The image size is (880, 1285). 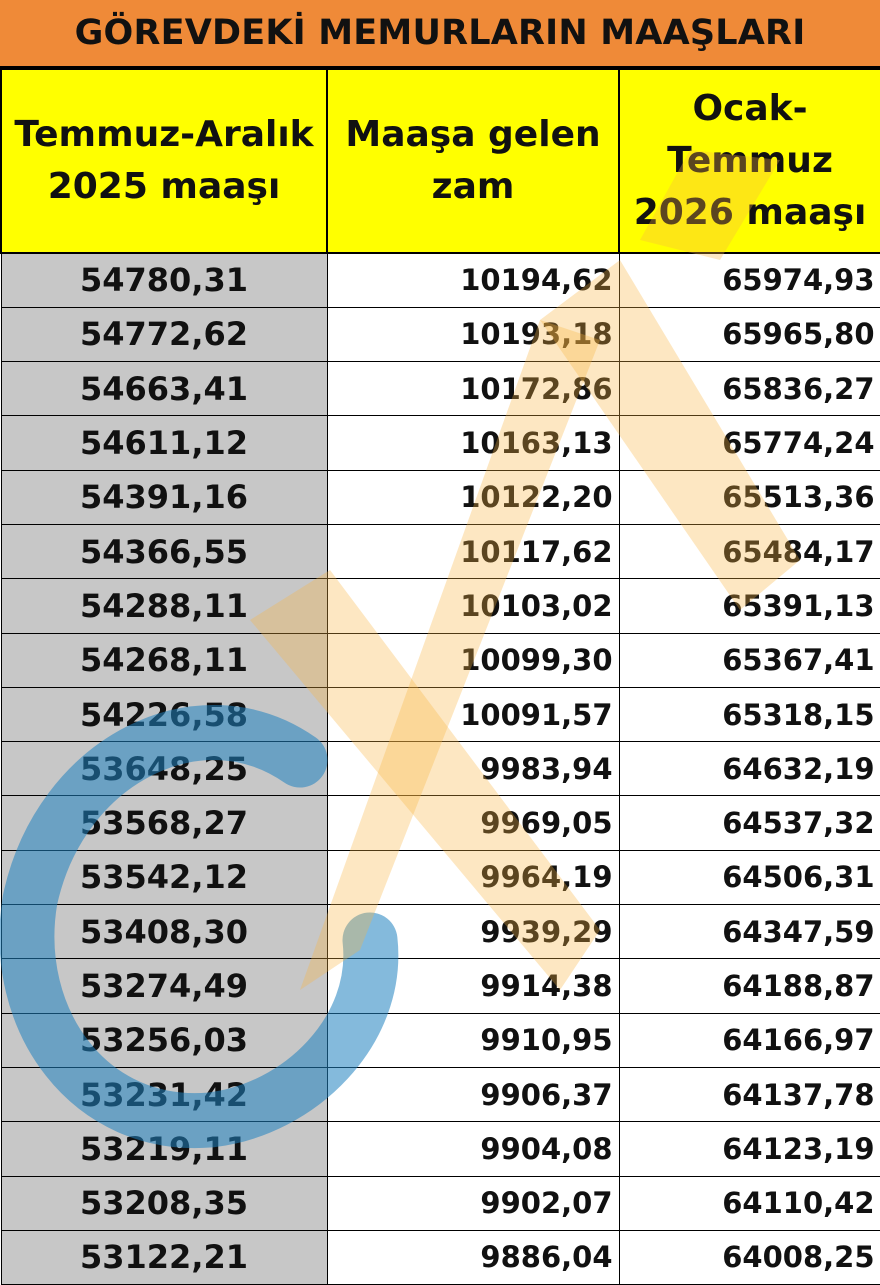 What do you see at coordinates (164, 551) in the screenshot?
I see `current-salary-cell: 54366,55` at bounding box center [164, 551].